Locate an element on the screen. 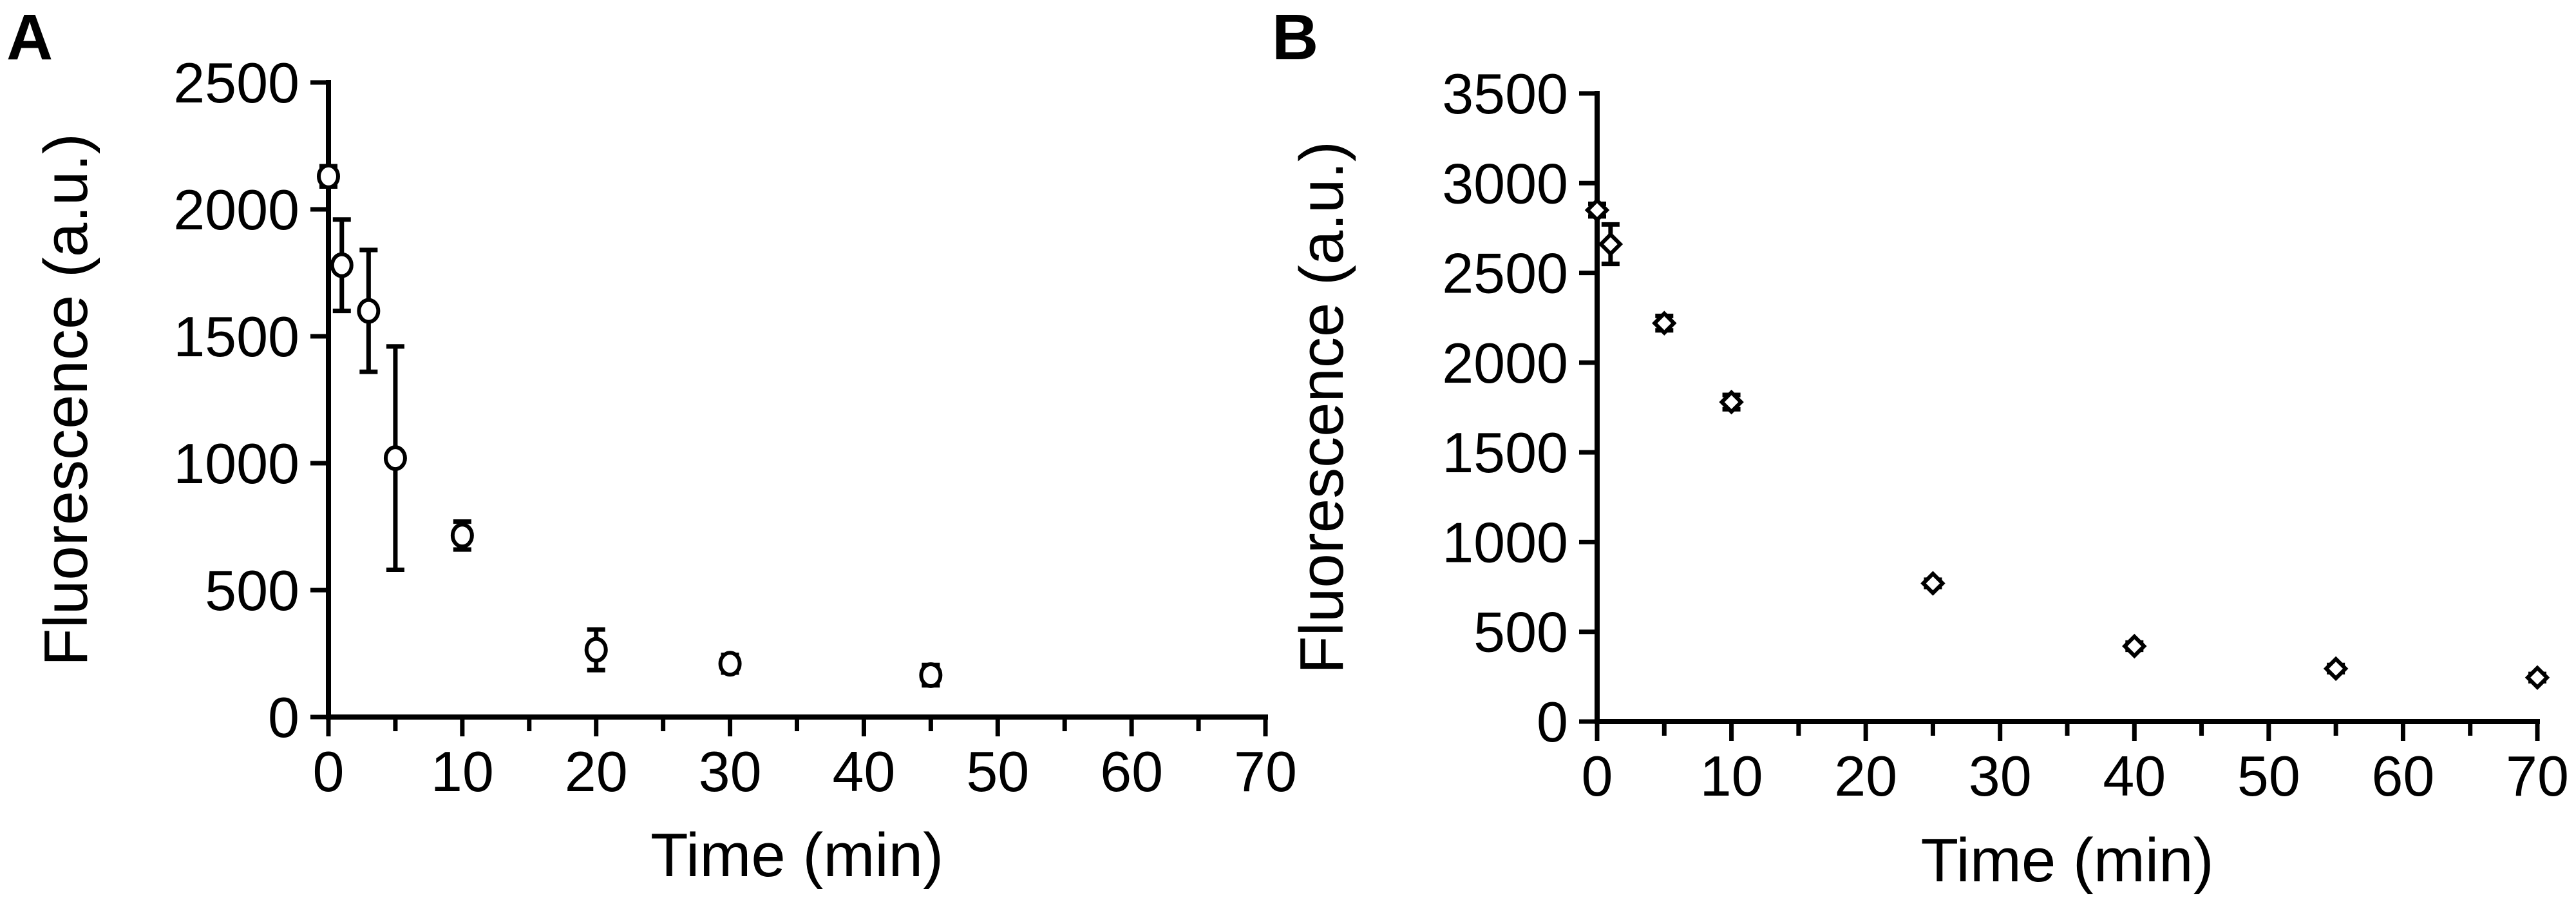 Image resolution: width=2576 pixels, height=900 pixels. panel-label: A is located at coordinates (30, 37).